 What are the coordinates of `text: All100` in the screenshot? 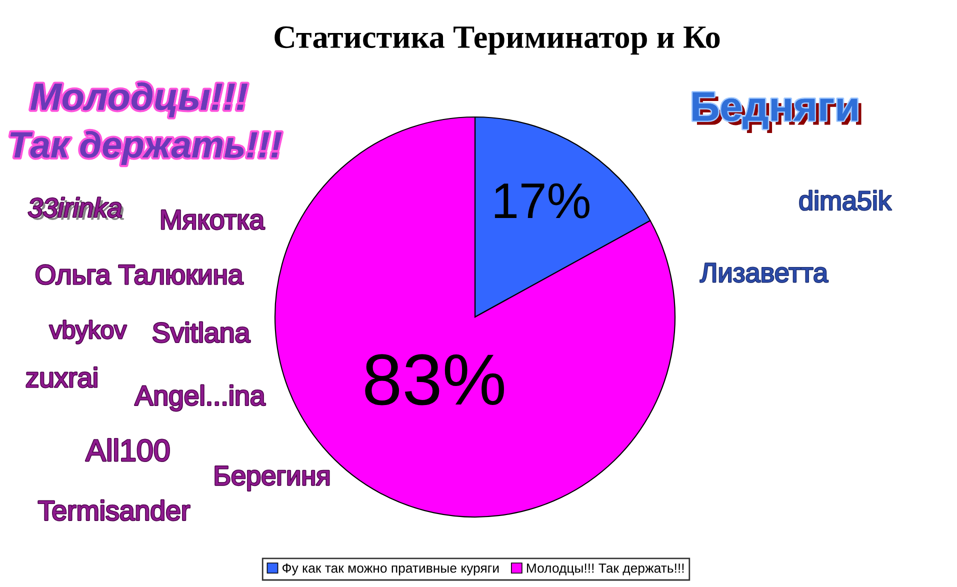 It's located at (128, 450).